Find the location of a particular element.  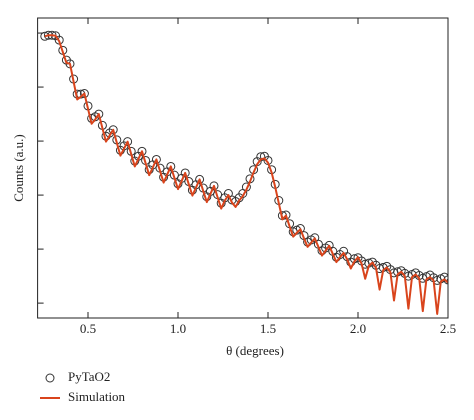

y-axis-label: Counts (a.u.) is located at coordinates (18, 168).